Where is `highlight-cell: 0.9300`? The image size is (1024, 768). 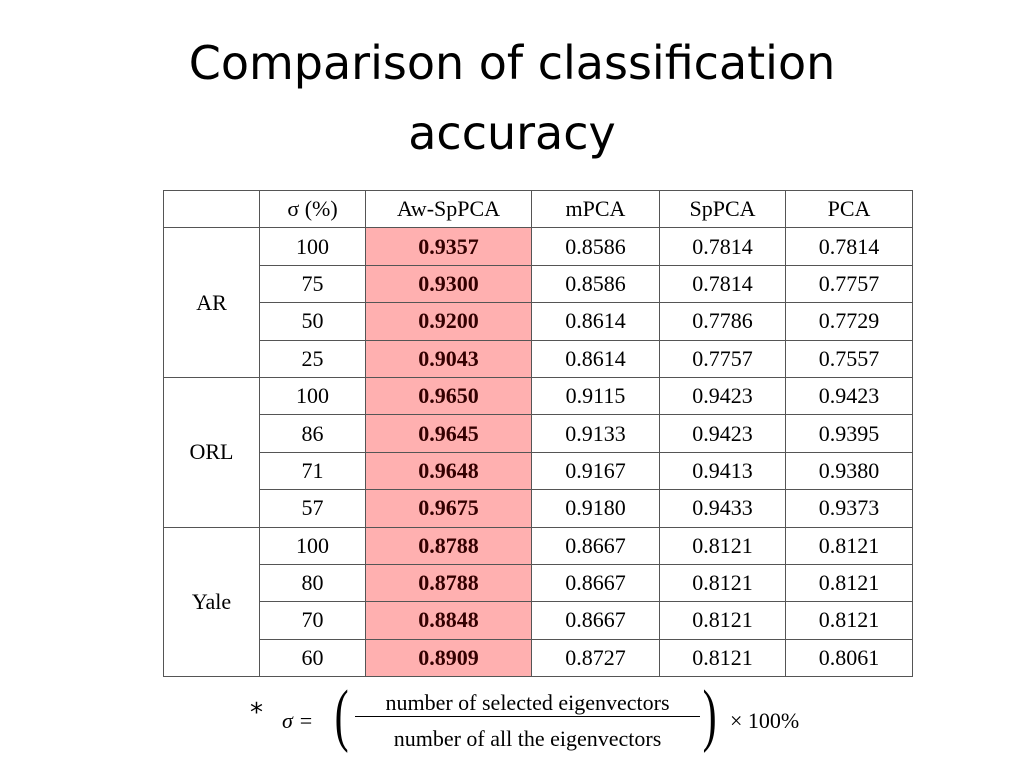 highlight-cell: 0.9300 is located at coordinates (448, 284).